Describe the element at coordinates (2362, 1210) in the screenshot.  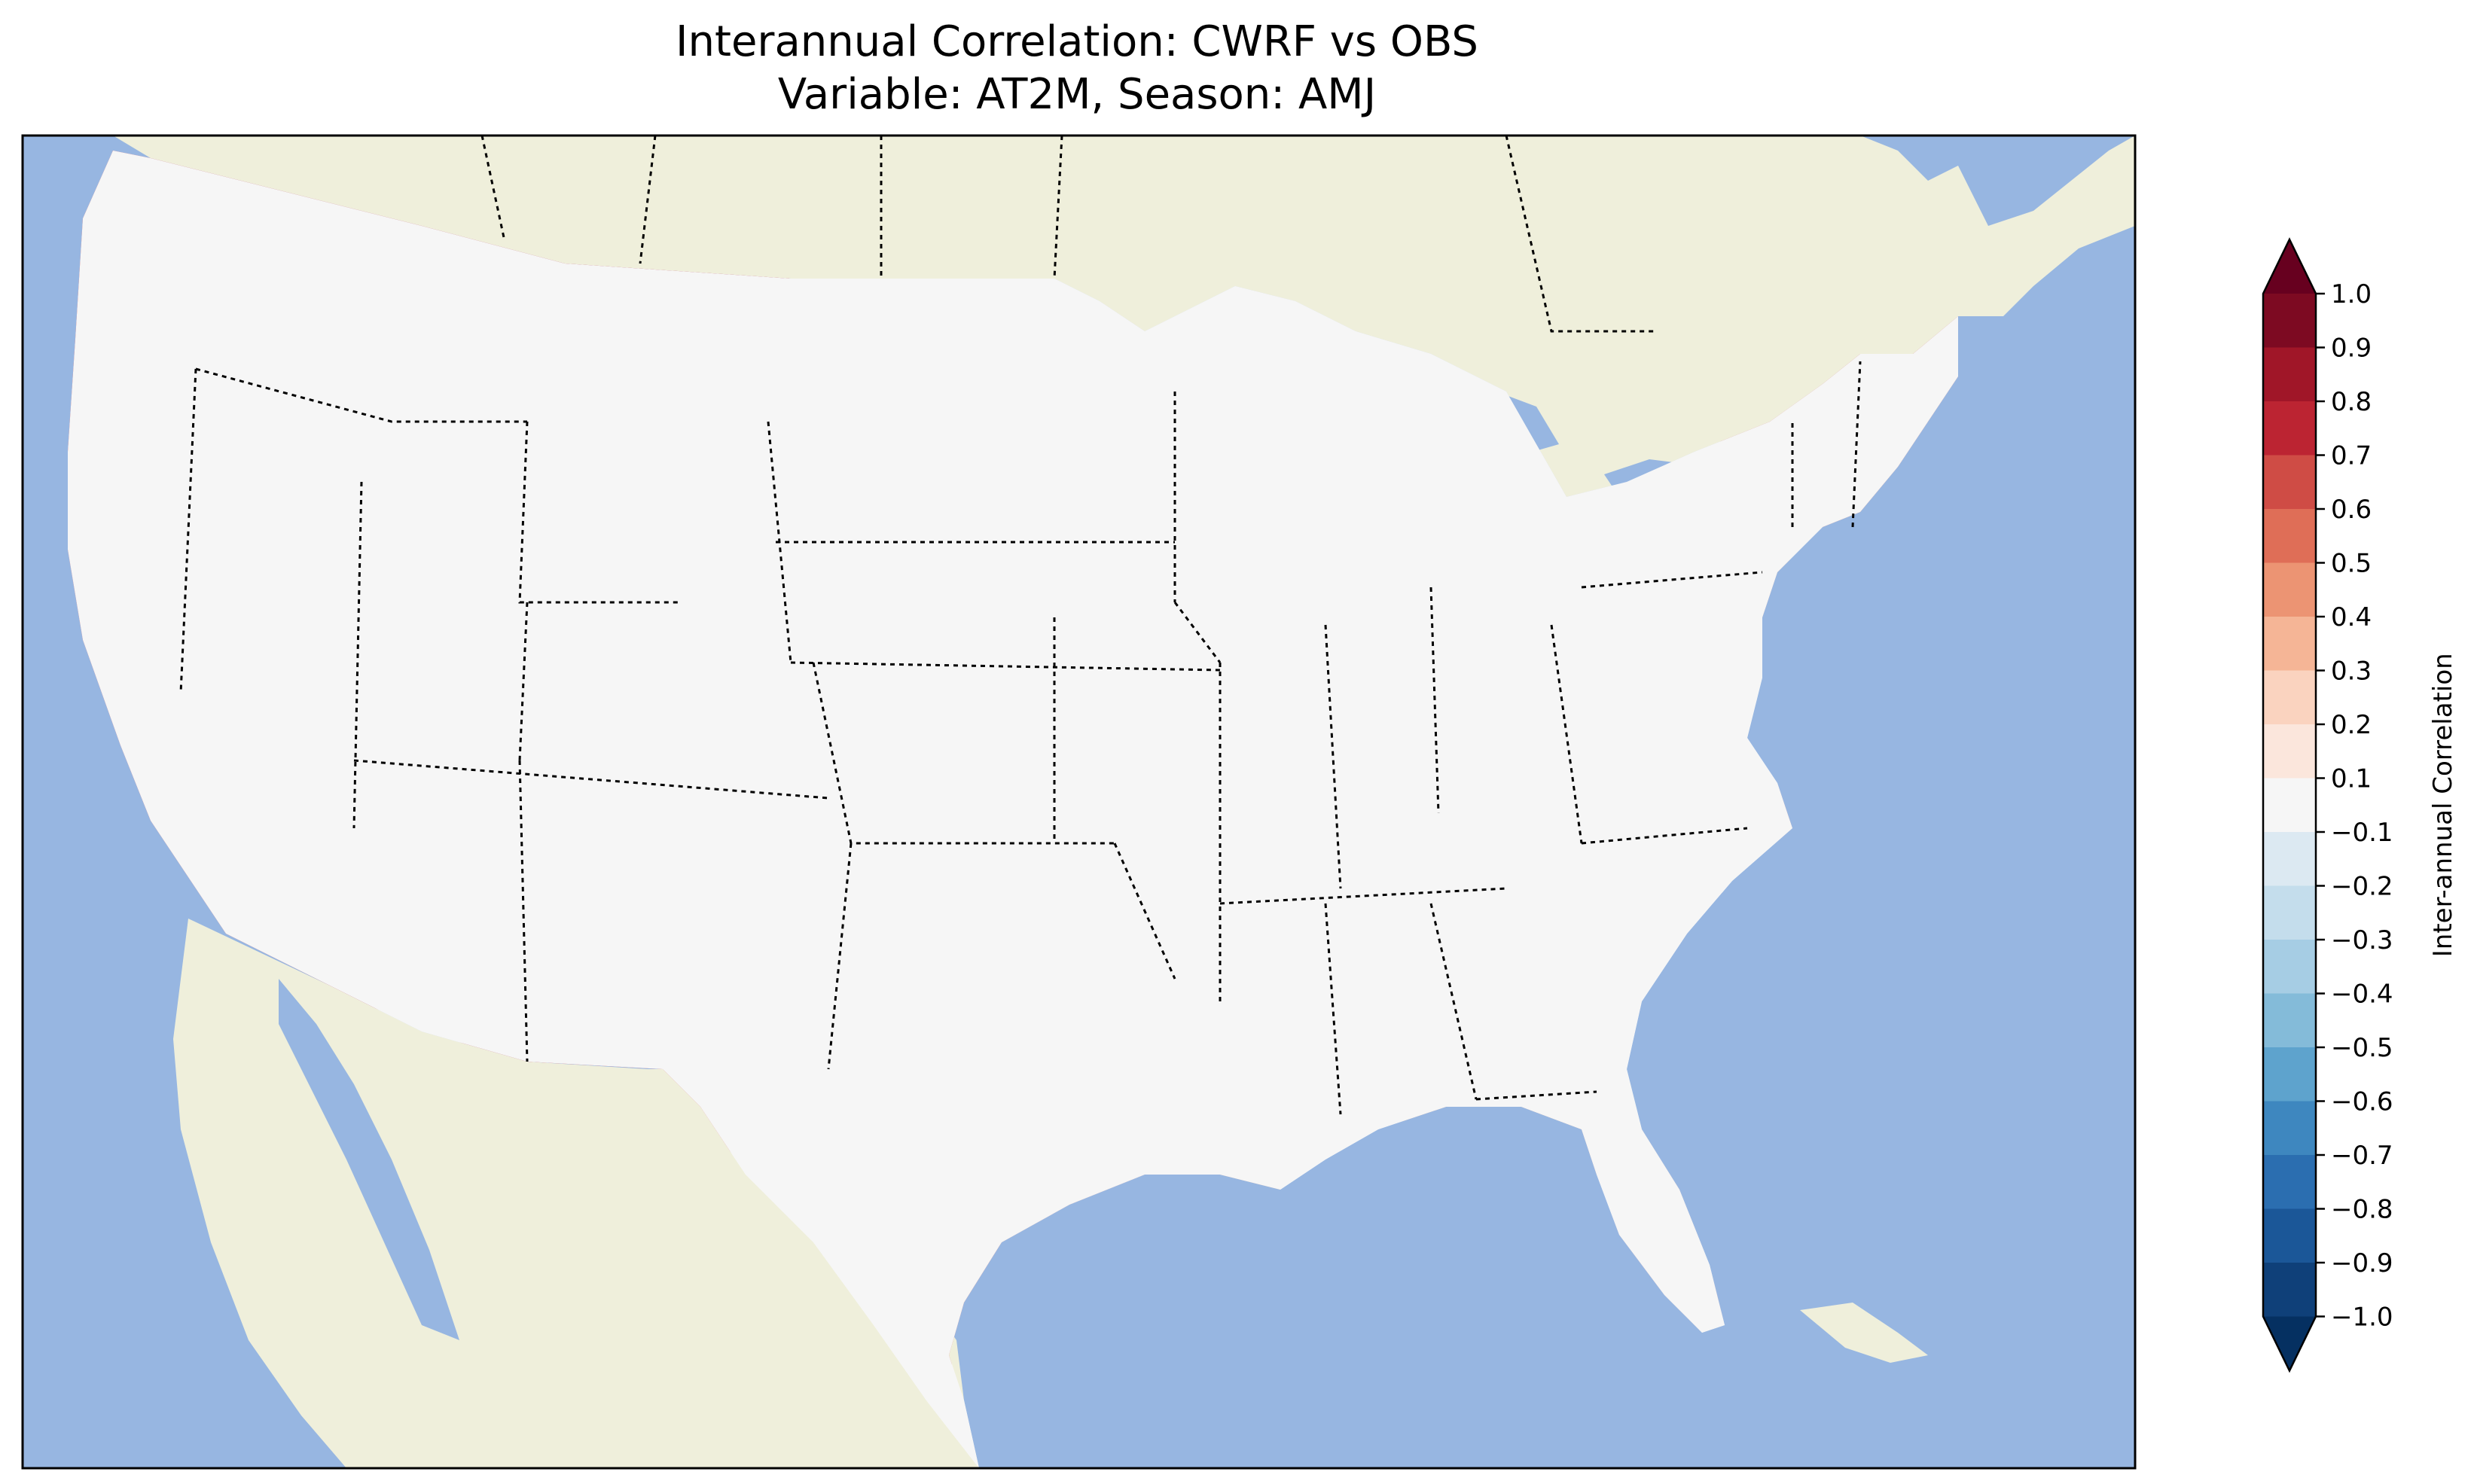
I see `colorbar-tick-label: −0.8` at that location.